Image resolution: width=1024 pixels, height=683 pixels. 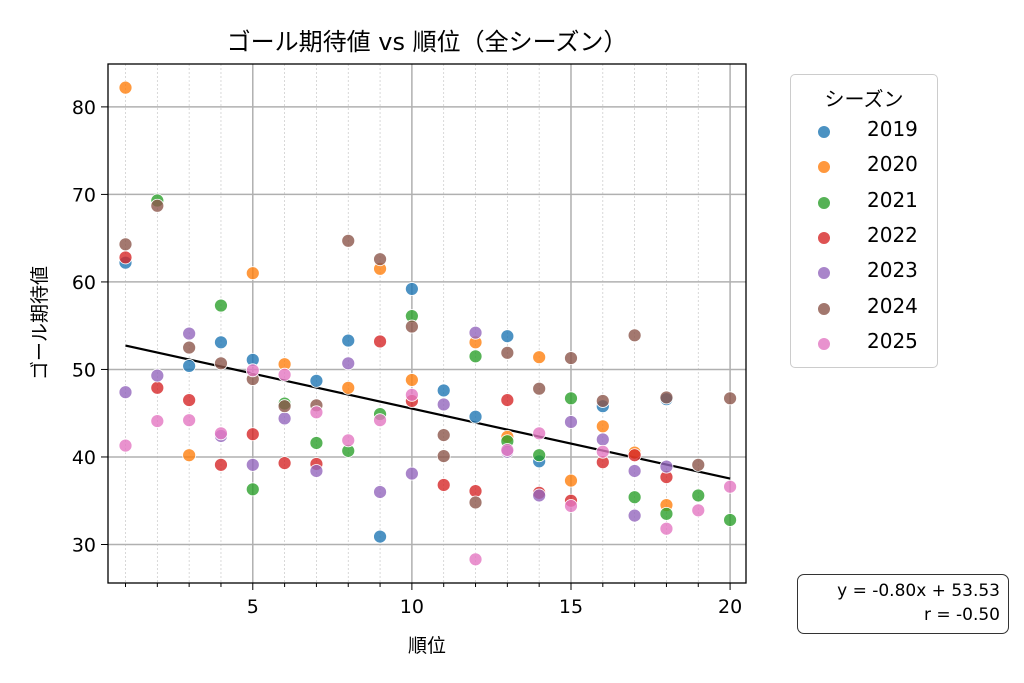 What do you see at coordinates (903, 604) in the screenshot?
I see `regression-stats-box: y = -0.80x + 53.53 r = -0.50` at bounding box center [903, 604].